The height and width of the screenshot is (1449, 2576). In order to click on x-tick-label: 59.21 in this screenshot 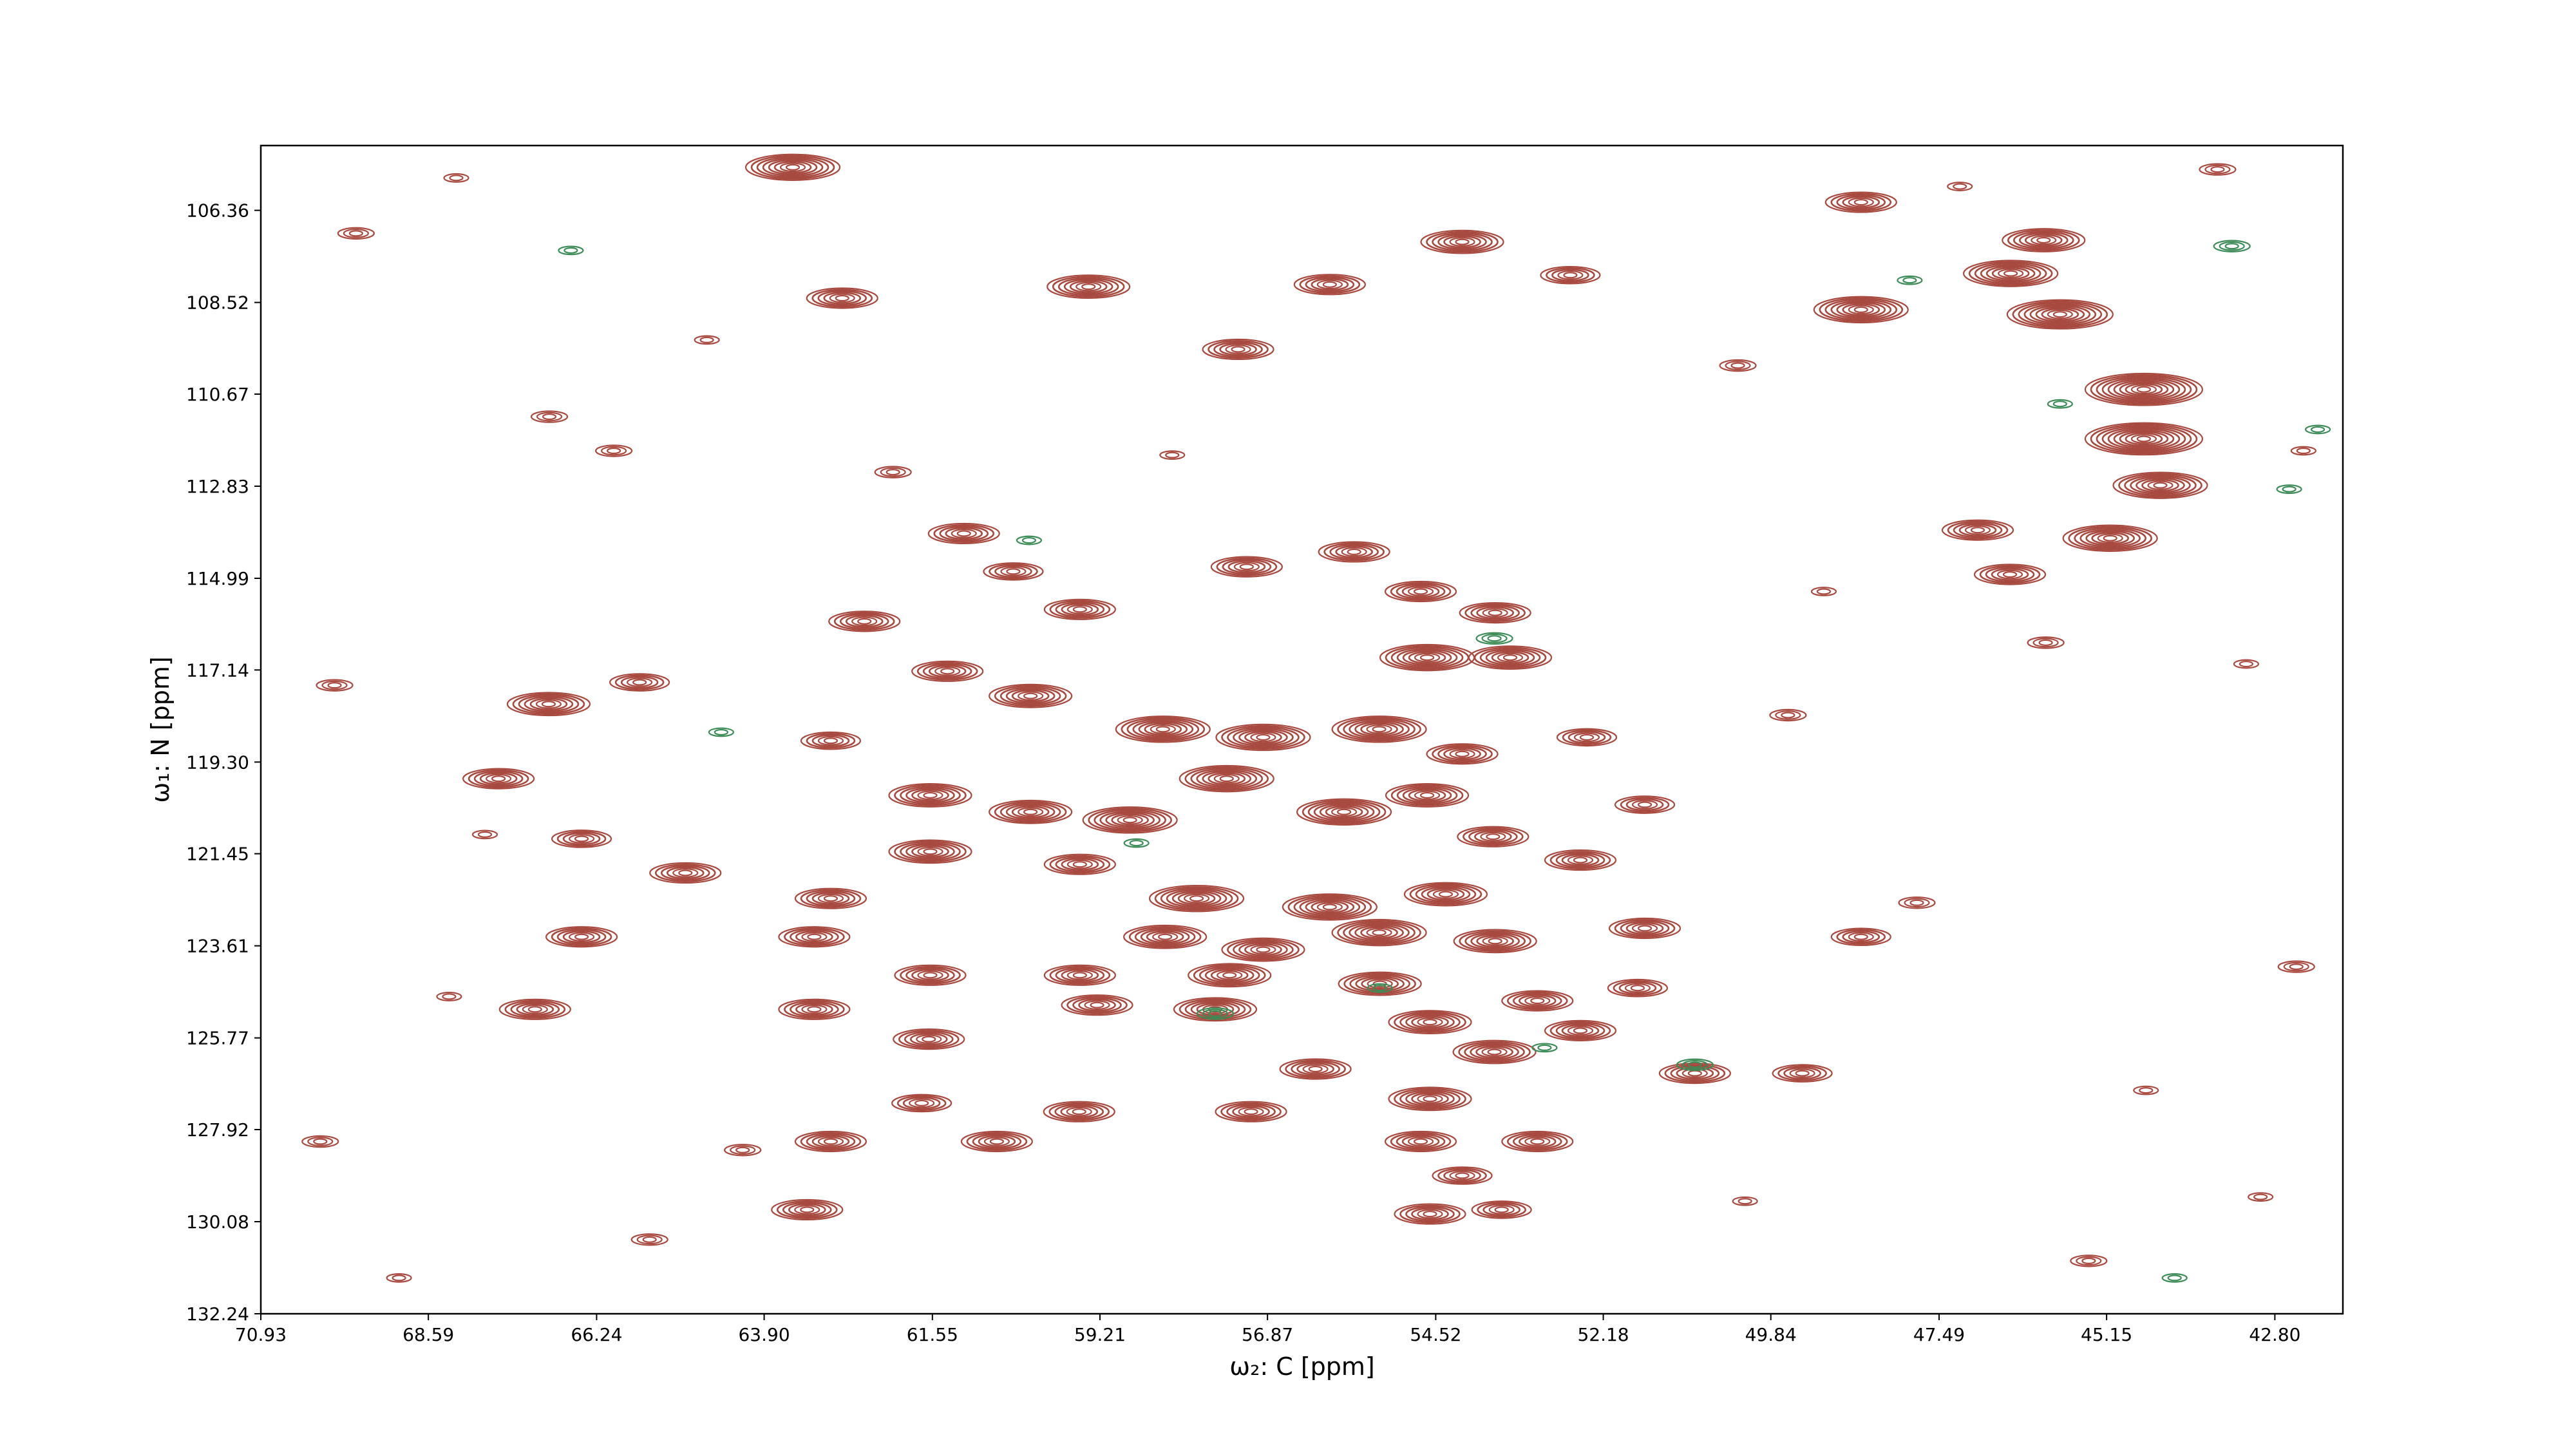, I will do `click(1100, 1335)`.